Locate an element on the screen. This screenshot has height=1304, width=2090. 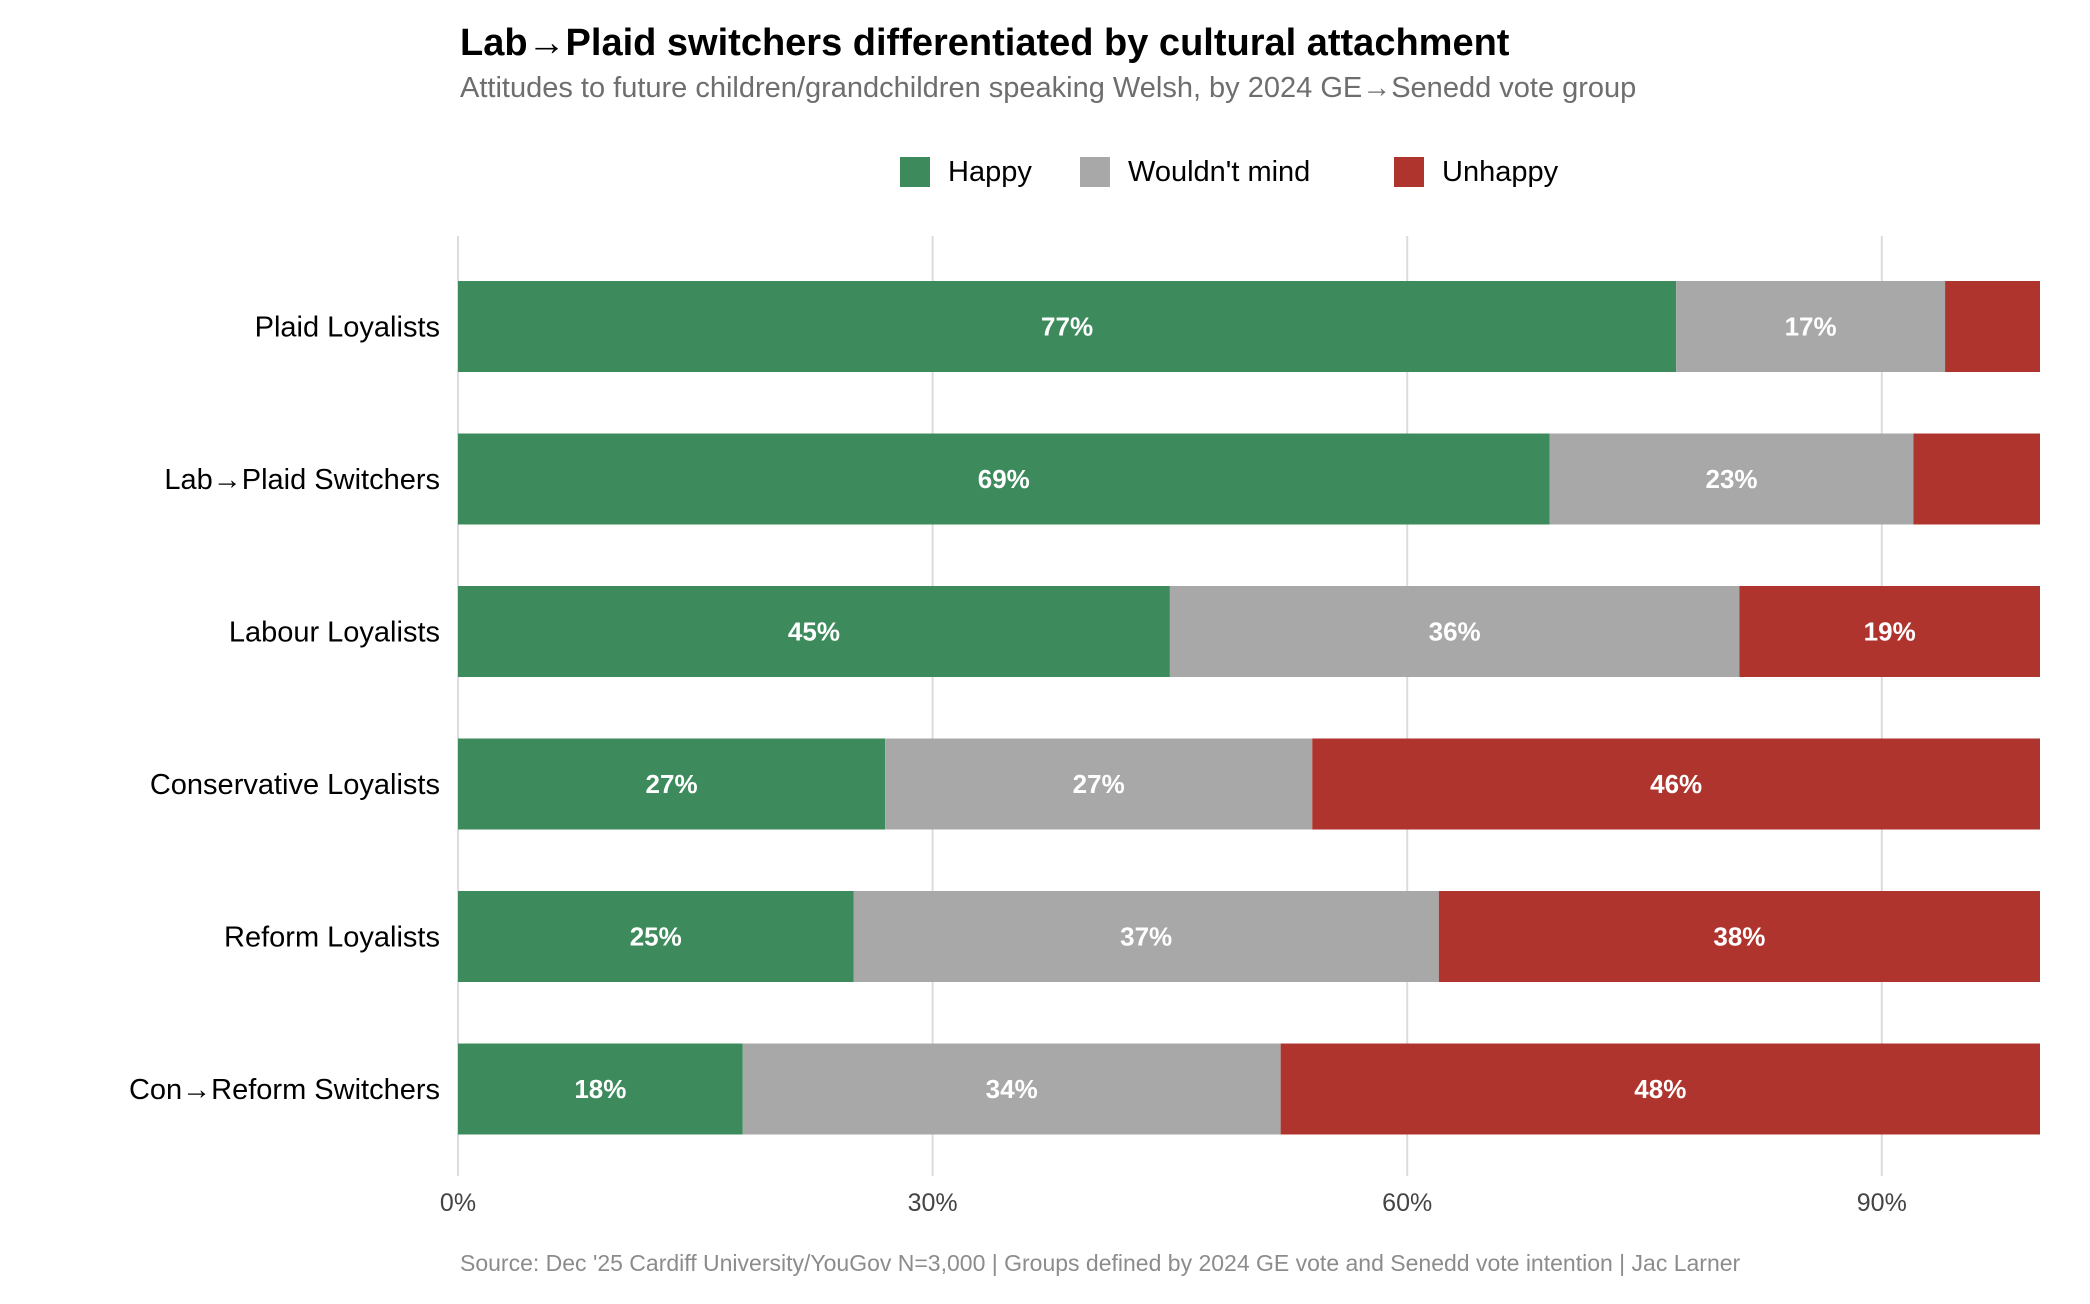
legend-label-happy: Happy is located at coordinates (990, 171).